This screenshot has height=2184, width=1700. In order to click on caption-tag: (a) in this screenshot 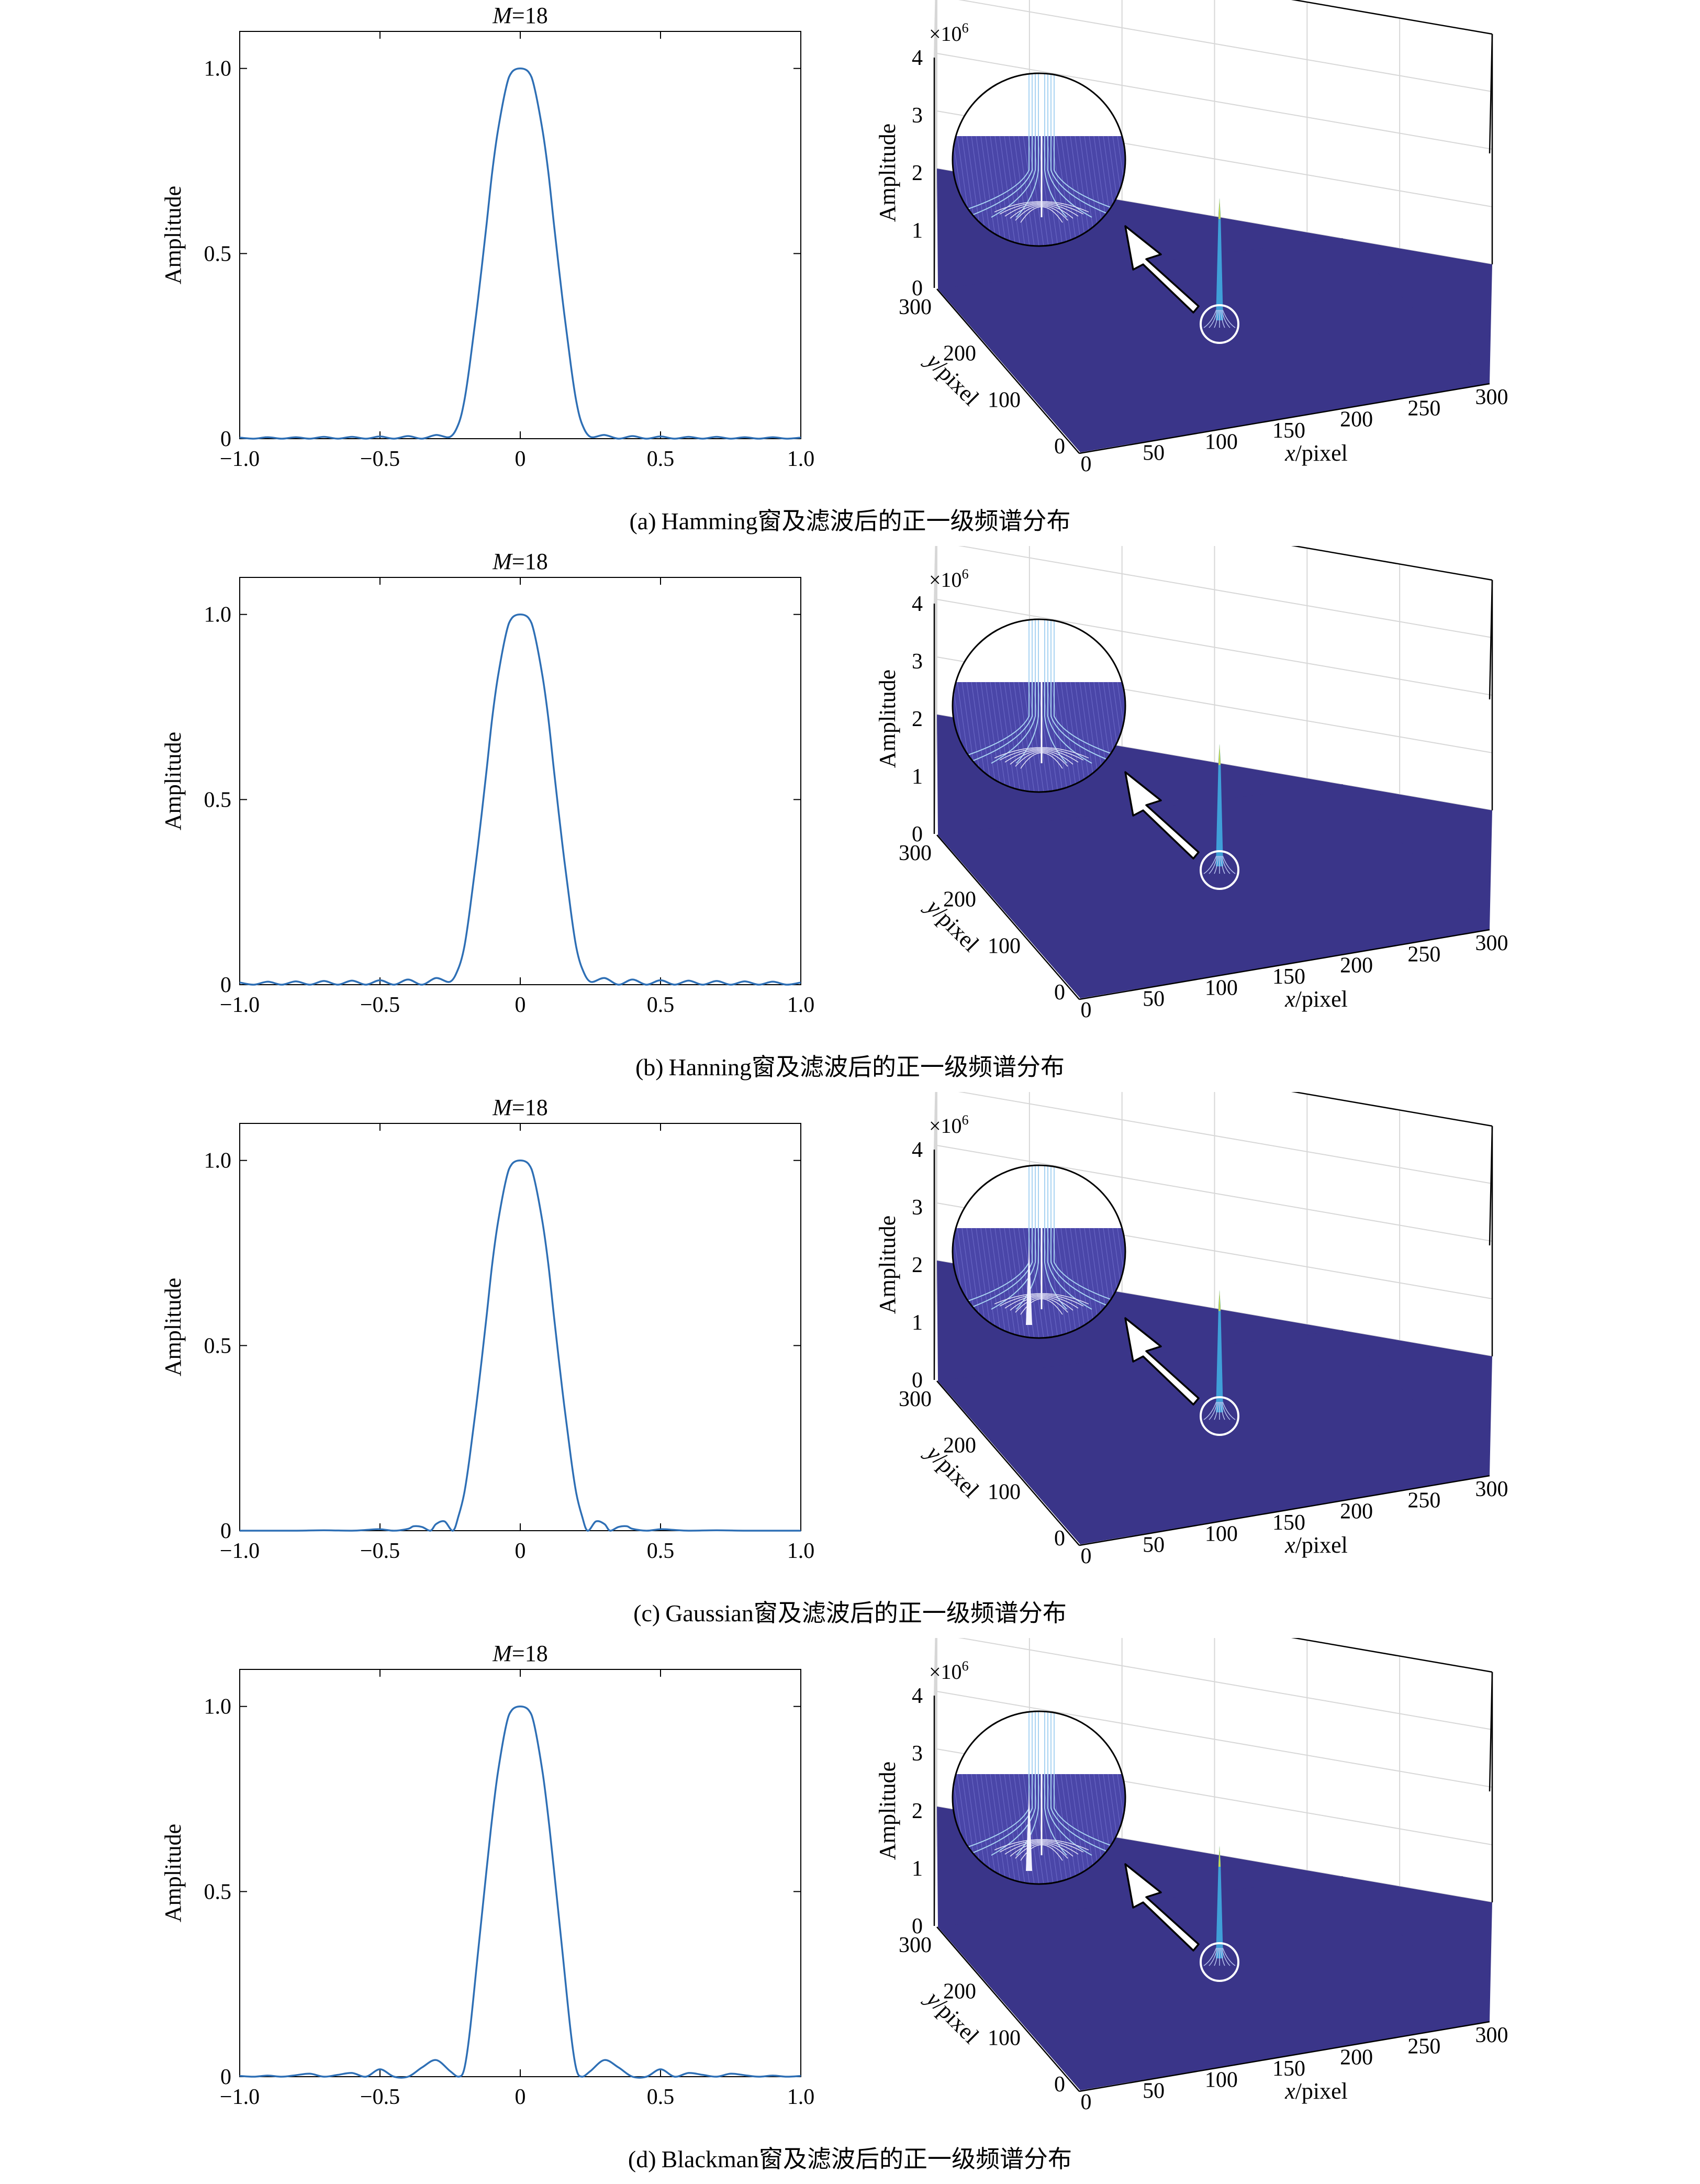, I will do `click(642, 521)`.